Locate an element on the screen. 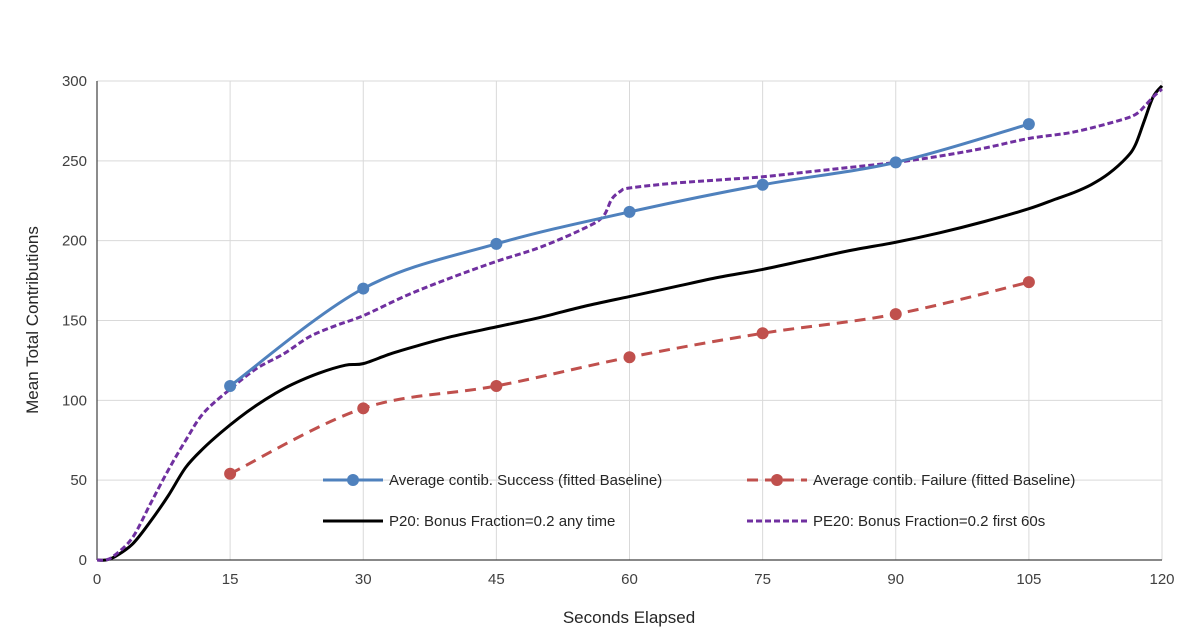 The height and width of the screenshot is (644, 1195). x-axis-title: Seconds Elapsed is located at coordinates (629, 617).